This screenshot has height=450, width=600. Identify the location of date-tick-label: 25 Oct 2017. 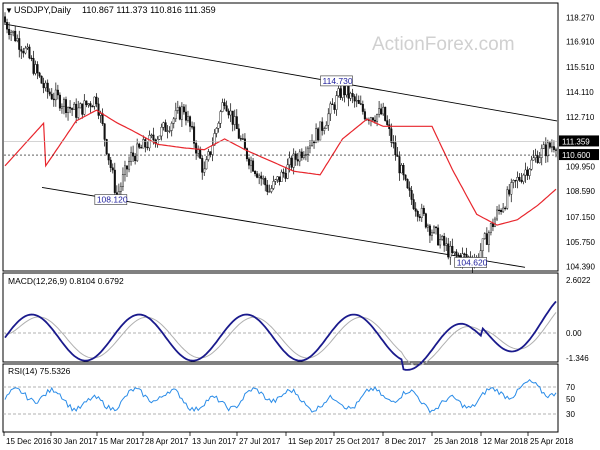
(358, 441).